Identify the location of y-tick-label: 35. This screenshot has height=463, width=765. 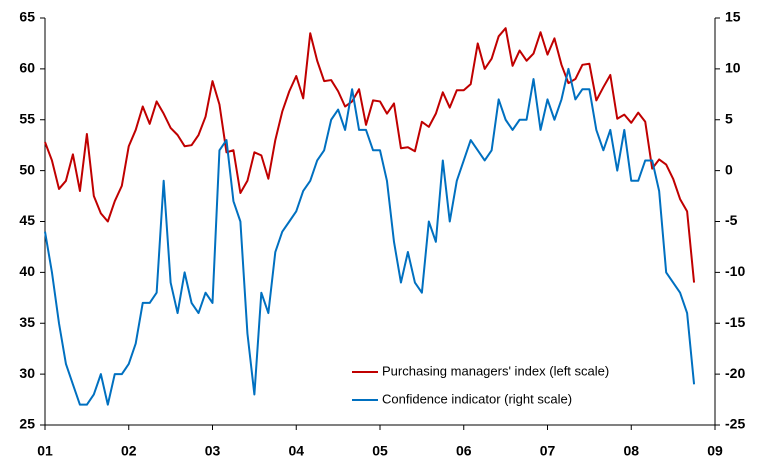
(27, 322).